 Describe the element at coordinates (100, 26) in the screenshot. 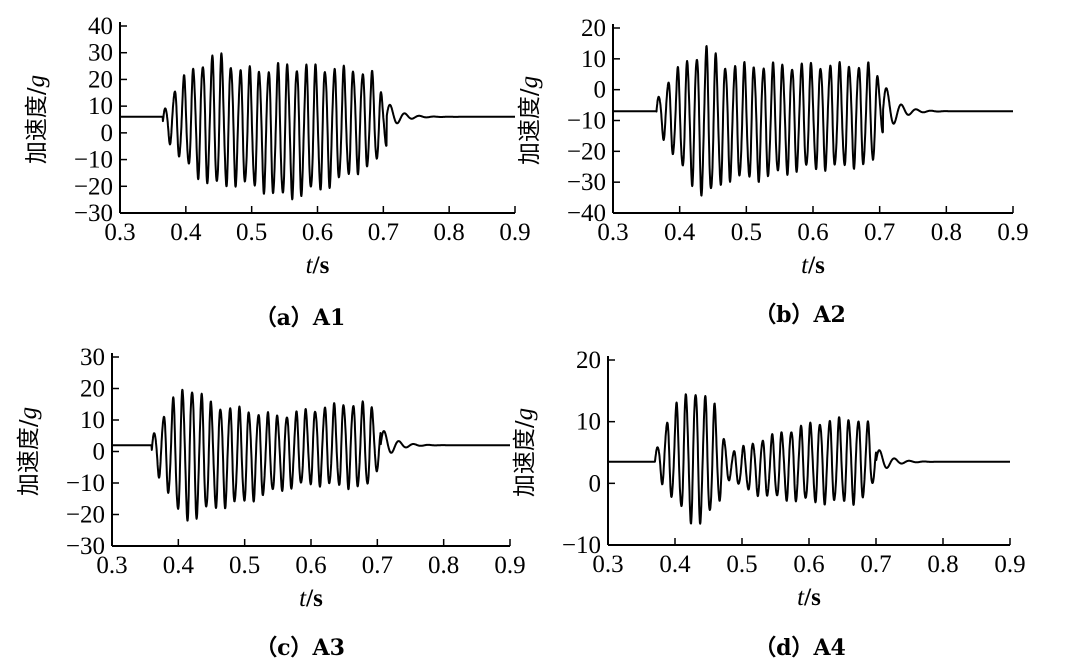

I see `y-tick-label: 40` at that location.